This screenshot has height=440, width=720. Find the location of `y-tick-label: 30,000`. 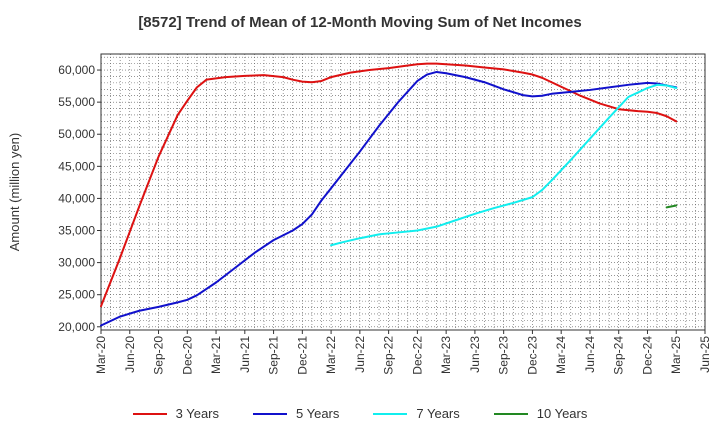

y-tick-label: 30,000 is located at coordinates (76, 263).